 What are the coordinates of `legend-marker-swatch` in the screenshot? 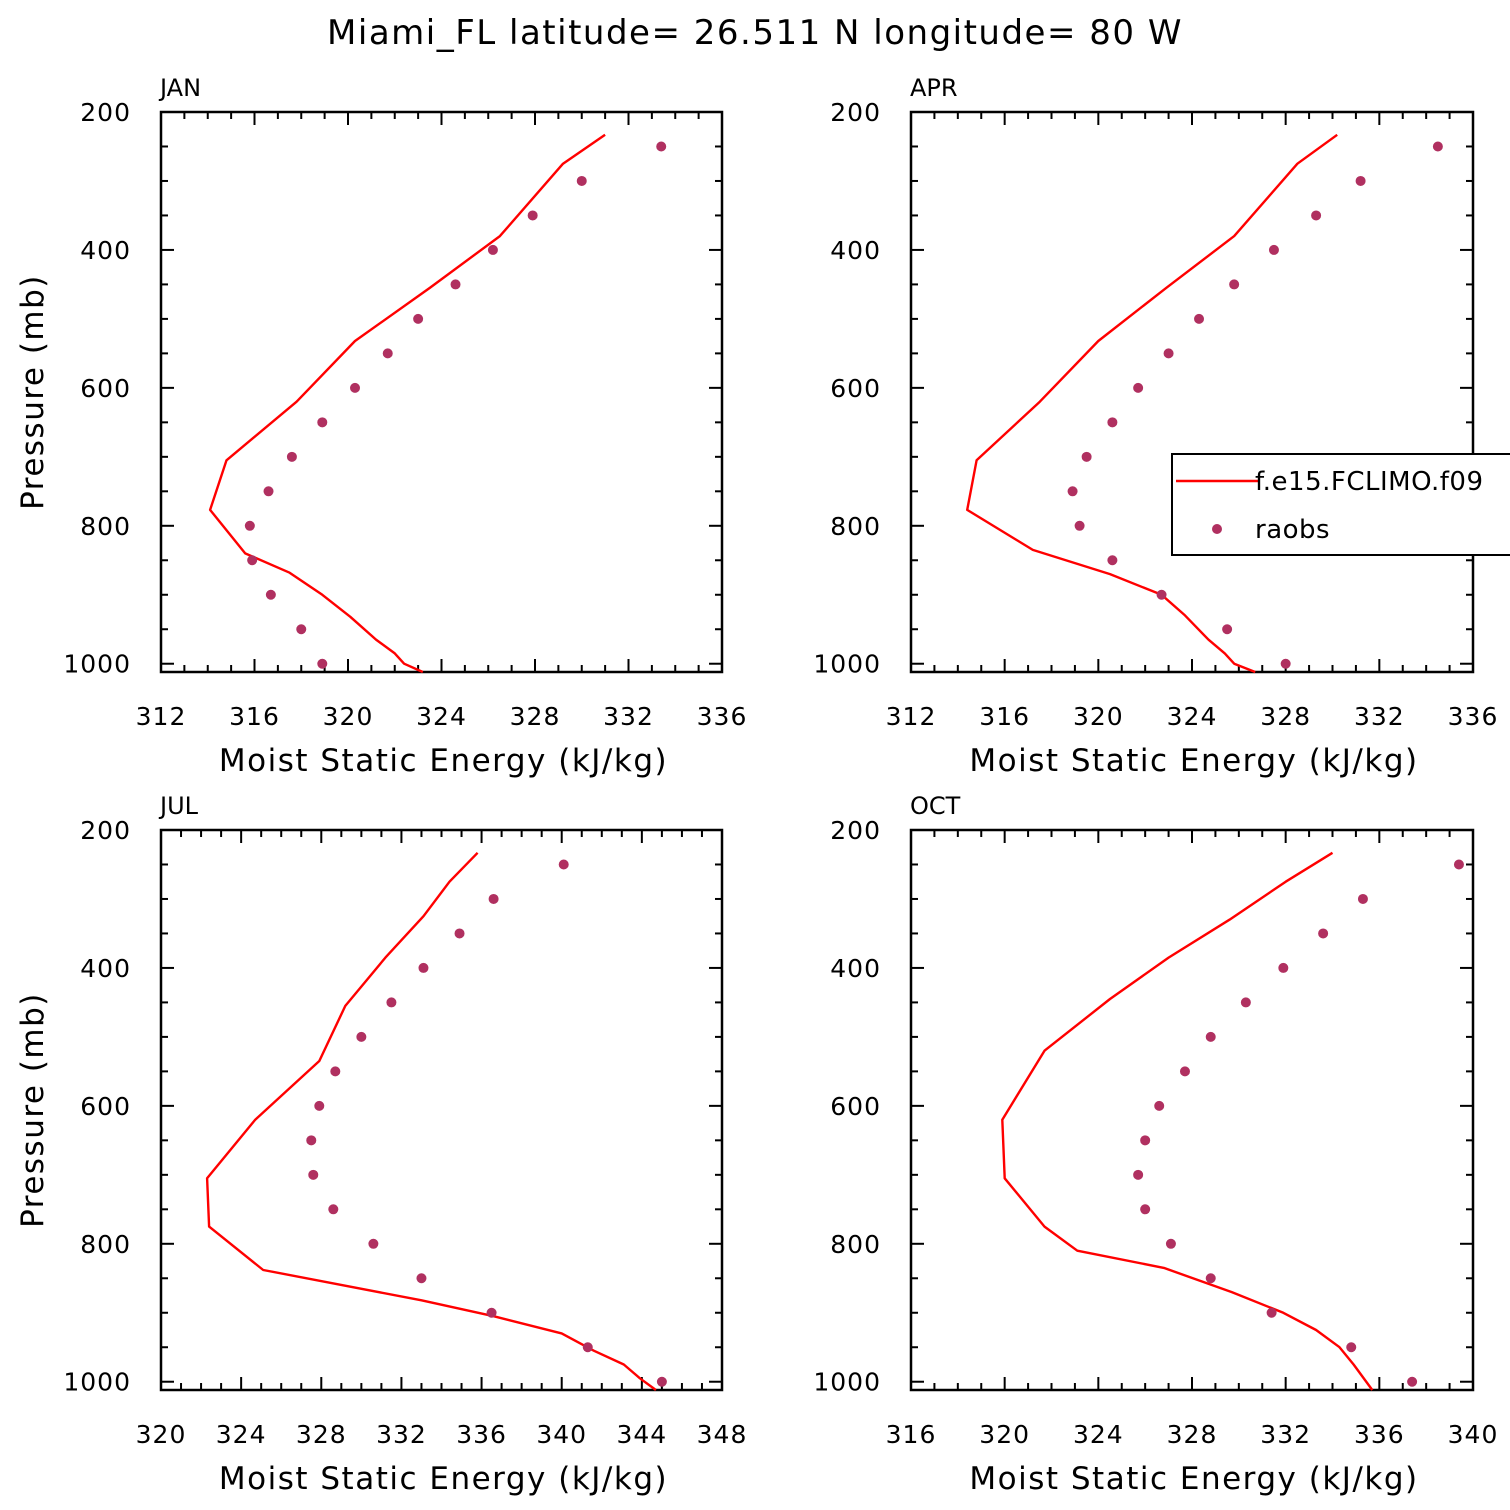 It's located at (1217, 529).